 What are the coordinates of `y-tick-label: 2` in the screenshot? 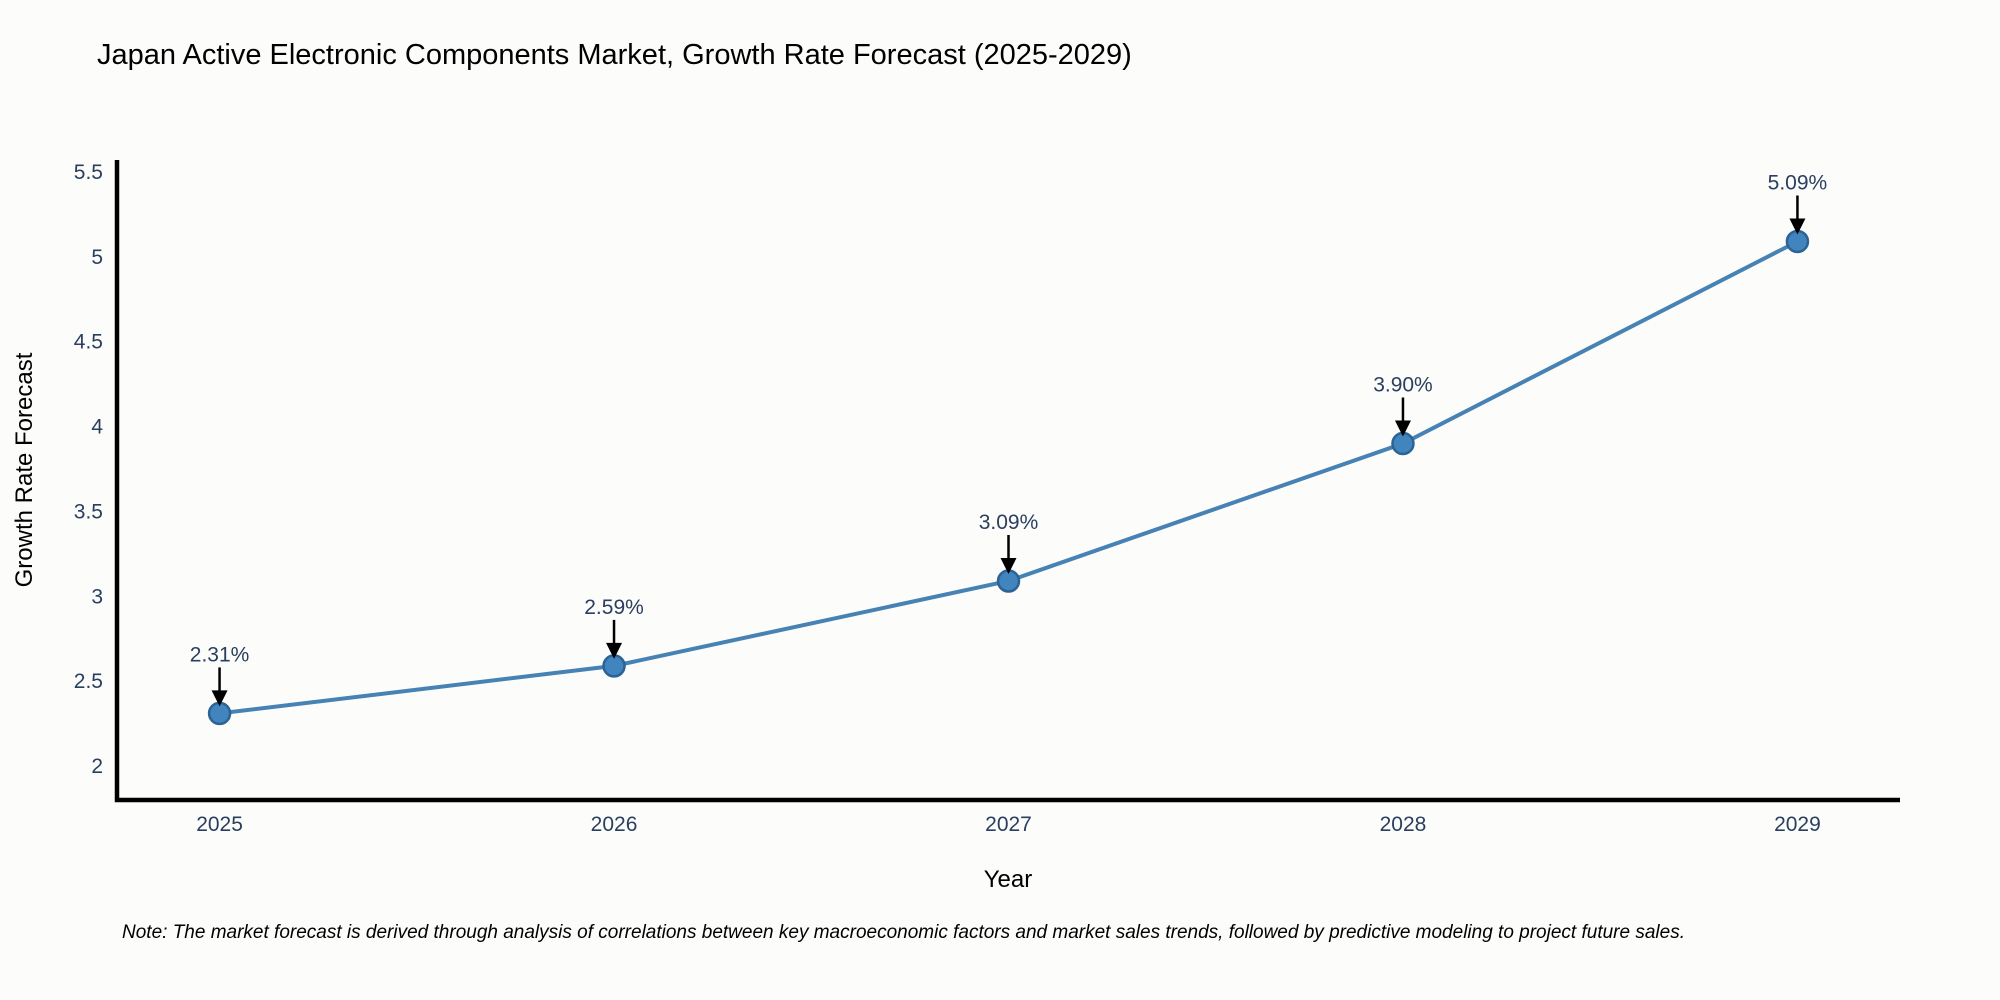 It's located at (97, 766).